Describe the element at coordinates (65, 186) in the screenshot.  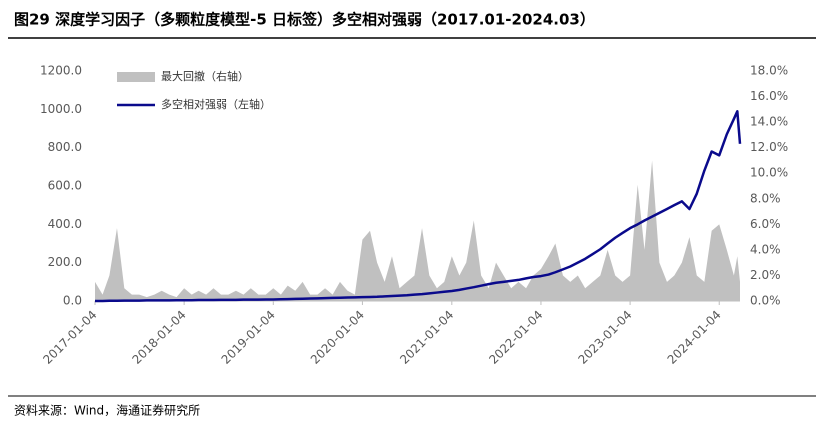
I see `y-tick-label: 600.0` at that location.